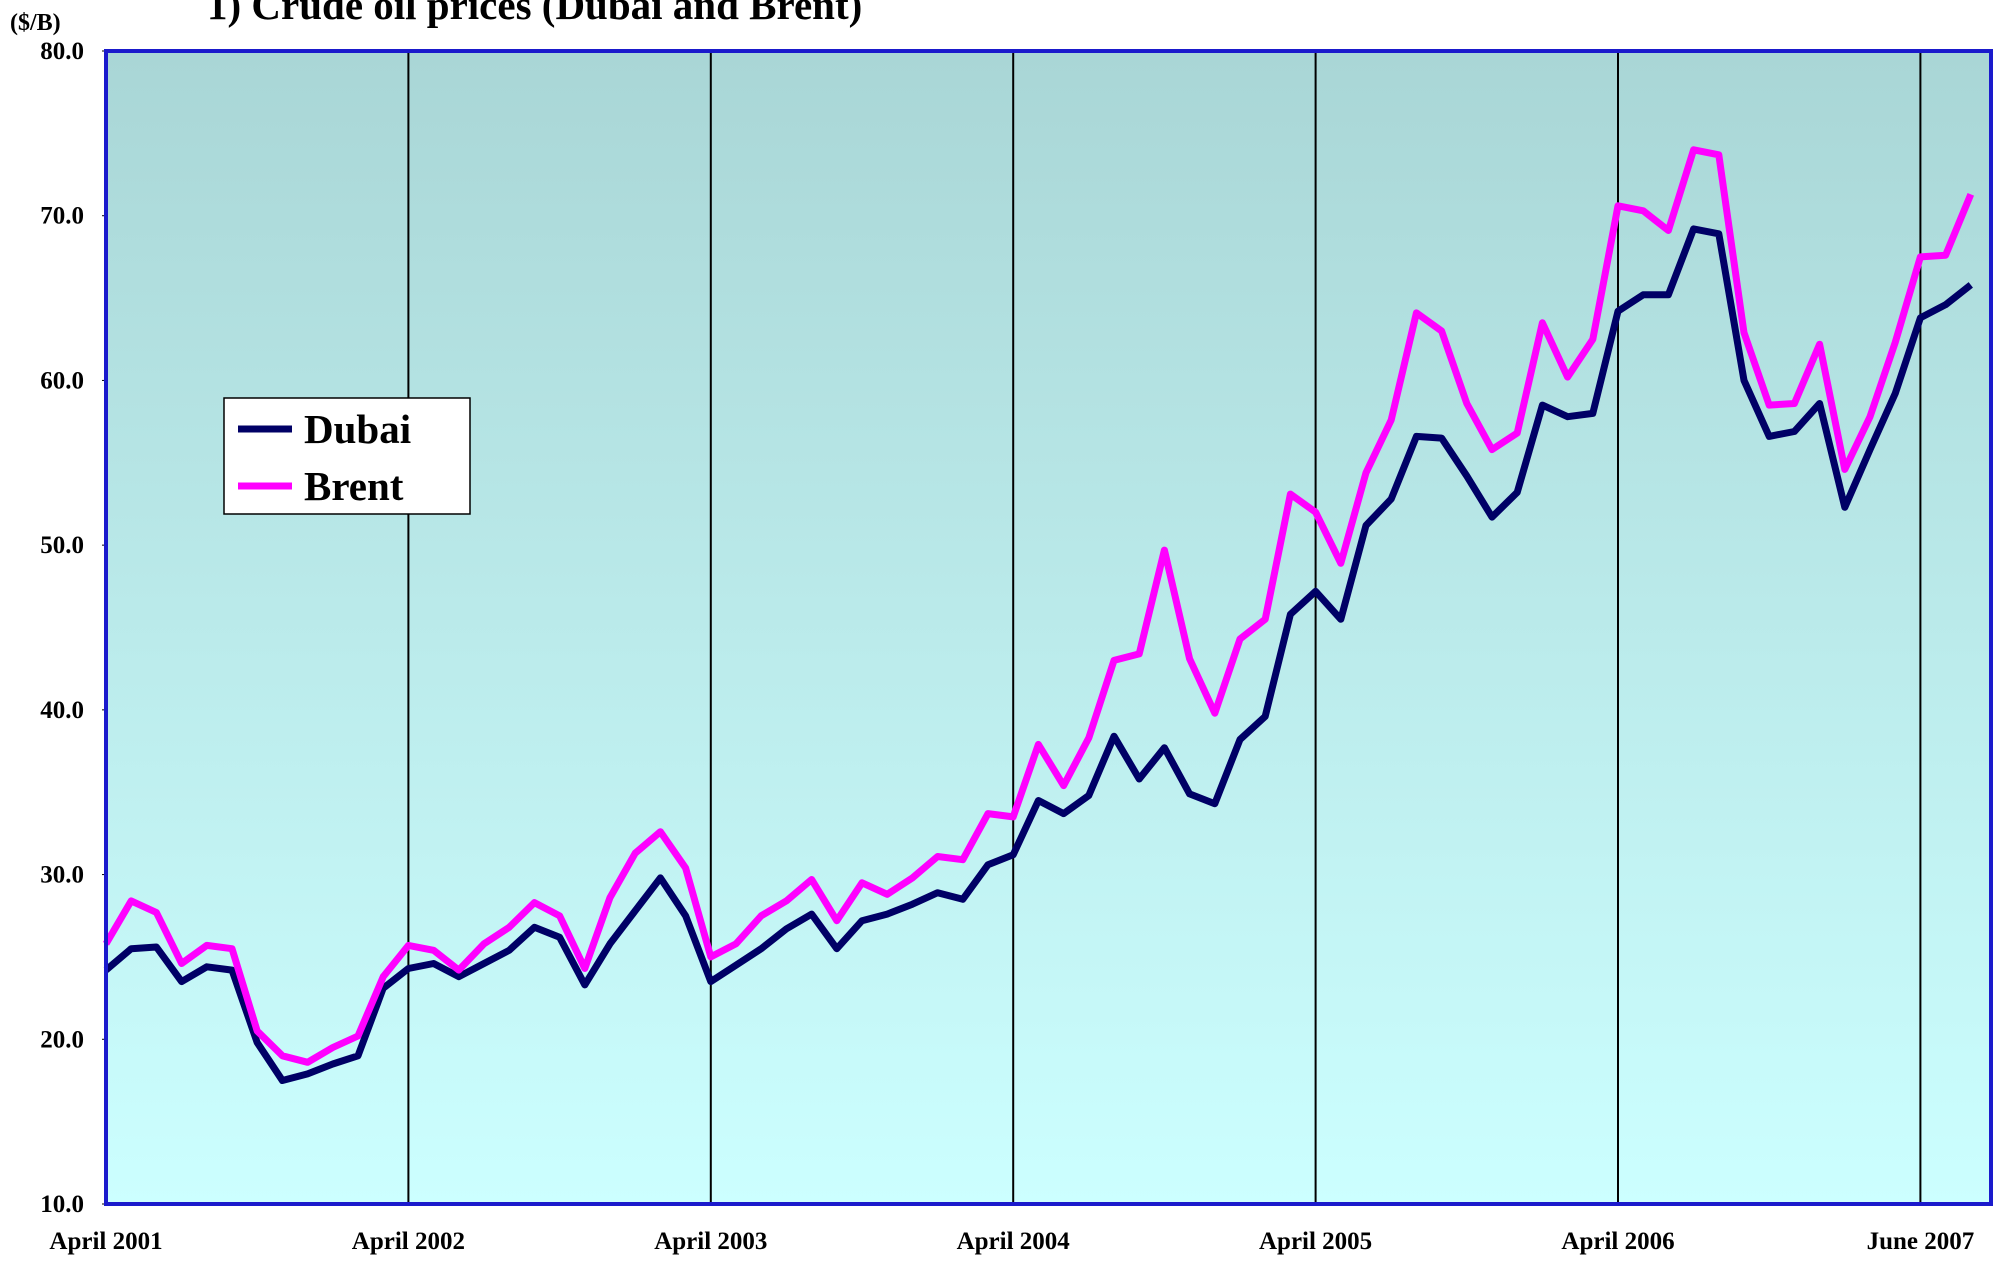 This screenshot has width=1995, height=1267. I want to click on x-tick-label: April 2006, so click(1617, 1241).